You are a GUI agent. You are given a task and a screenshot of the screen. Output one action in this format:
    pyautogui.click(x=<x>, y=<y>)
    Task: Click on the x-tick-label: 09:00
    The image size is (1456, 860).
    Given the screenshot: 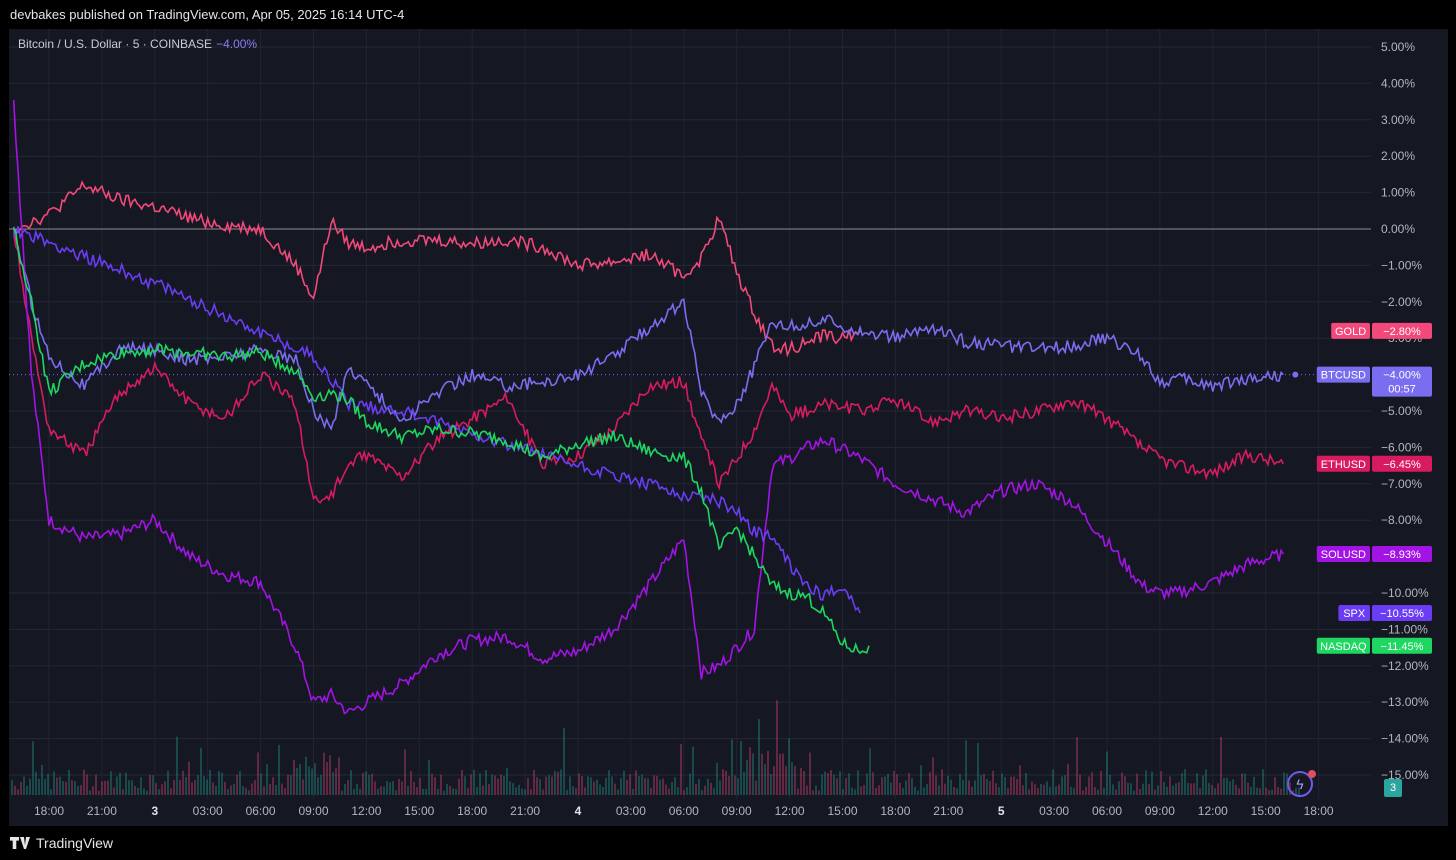 What is the action you would take?
    pyautogui.click(x=737, y=811)
    